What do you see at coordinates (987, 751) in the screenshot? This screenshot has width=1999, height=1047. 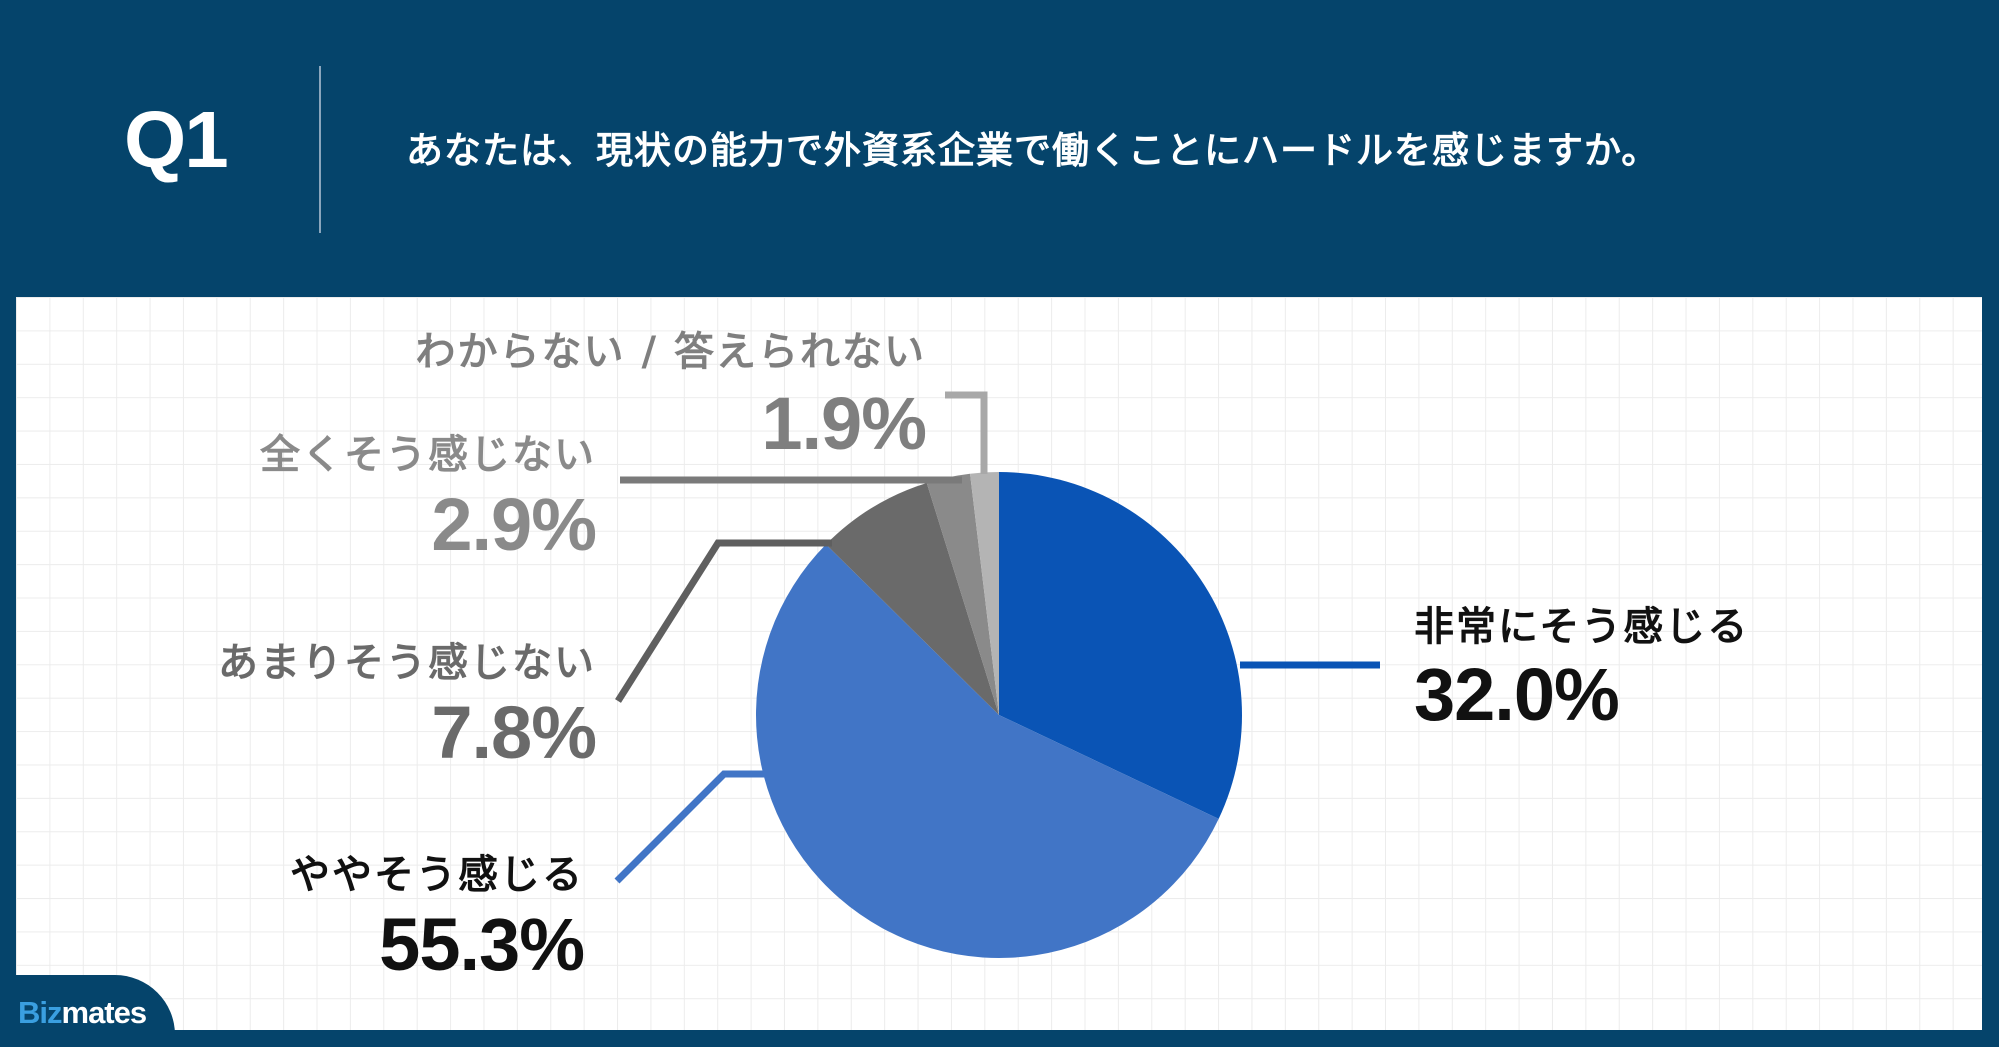 I see `pie-slice-somewhat` at bounding box center [987, 751].